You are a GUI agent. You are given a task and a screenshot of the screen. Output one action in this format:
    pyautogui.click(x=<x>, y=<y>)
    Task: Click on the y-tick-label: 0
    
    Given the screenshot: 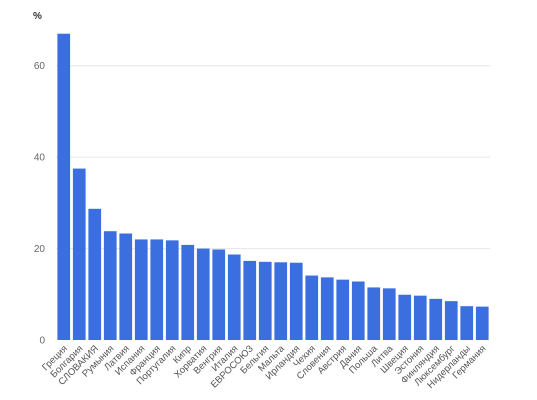 What is the action you would take?
    pyautogui.click(x=42, y=341)
    